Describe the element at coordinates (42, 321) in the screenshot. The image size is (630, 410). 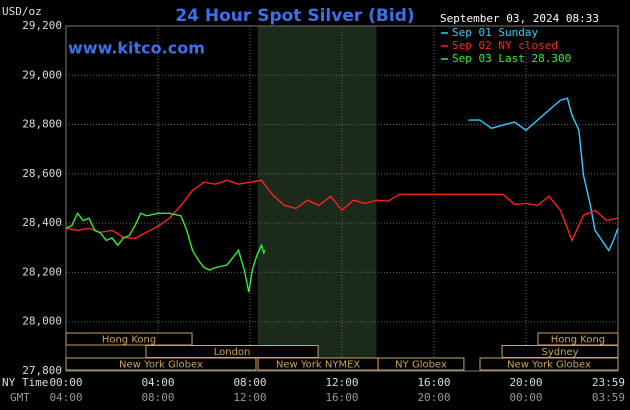
I see `y-tick-label: 28,000` at that location.